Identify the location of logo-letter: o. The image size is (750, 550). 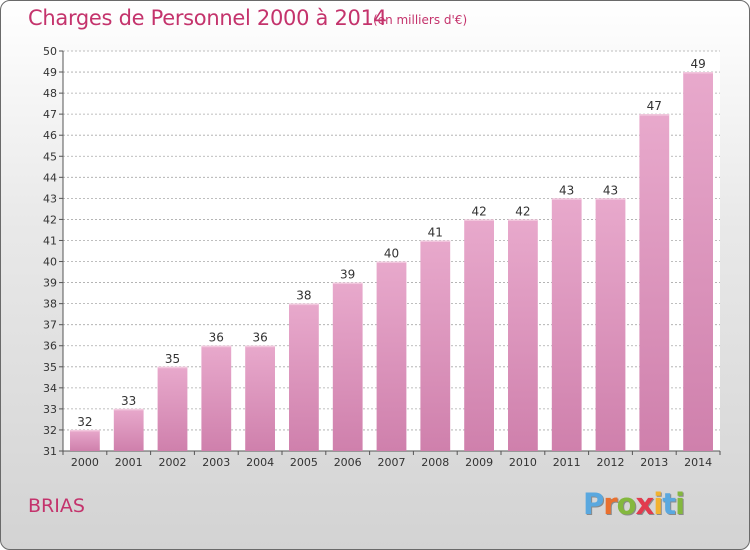
(626, 504).